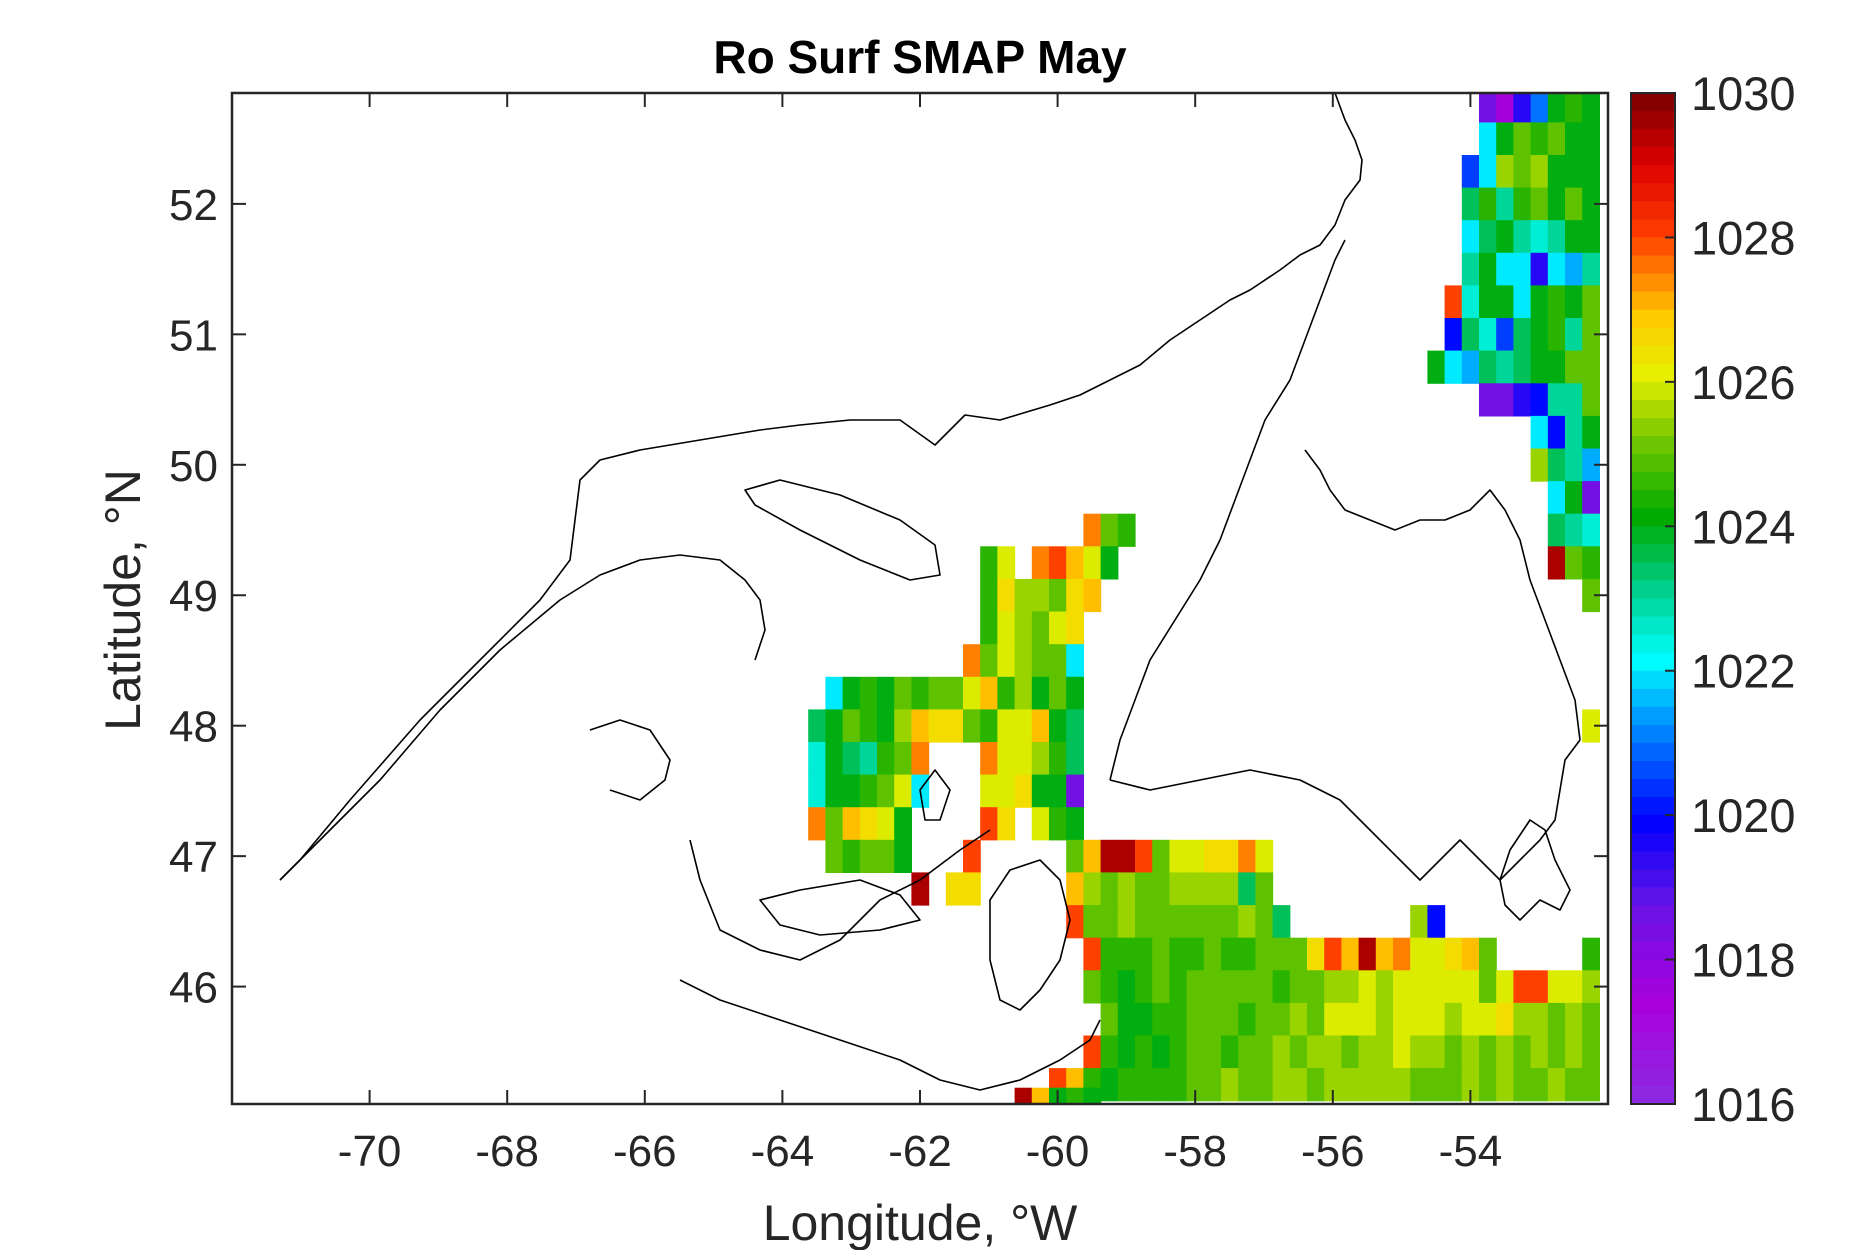  What do you see at coordinates (1535, 870) in the screenshot?
I see `coastline-avalon` at bounding box center [1535, 870].